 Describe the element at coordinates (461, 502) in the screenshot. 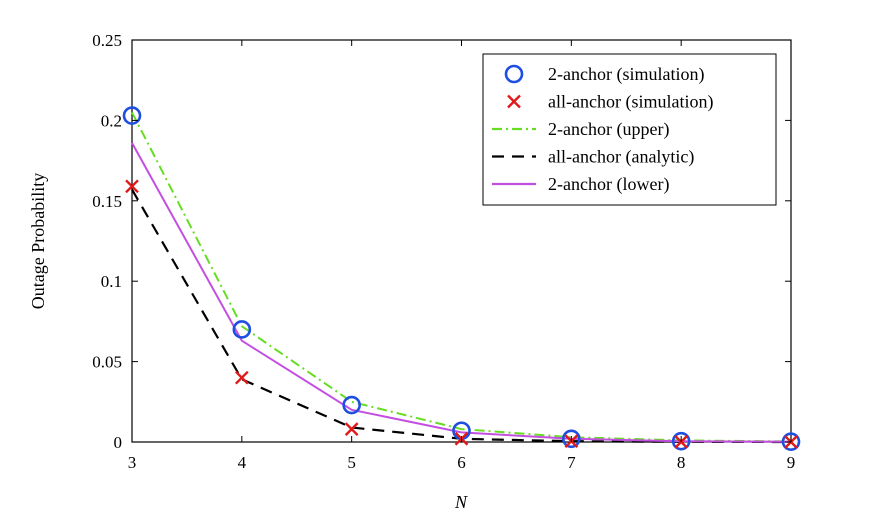

I see `x-axis-title: N` at that location.